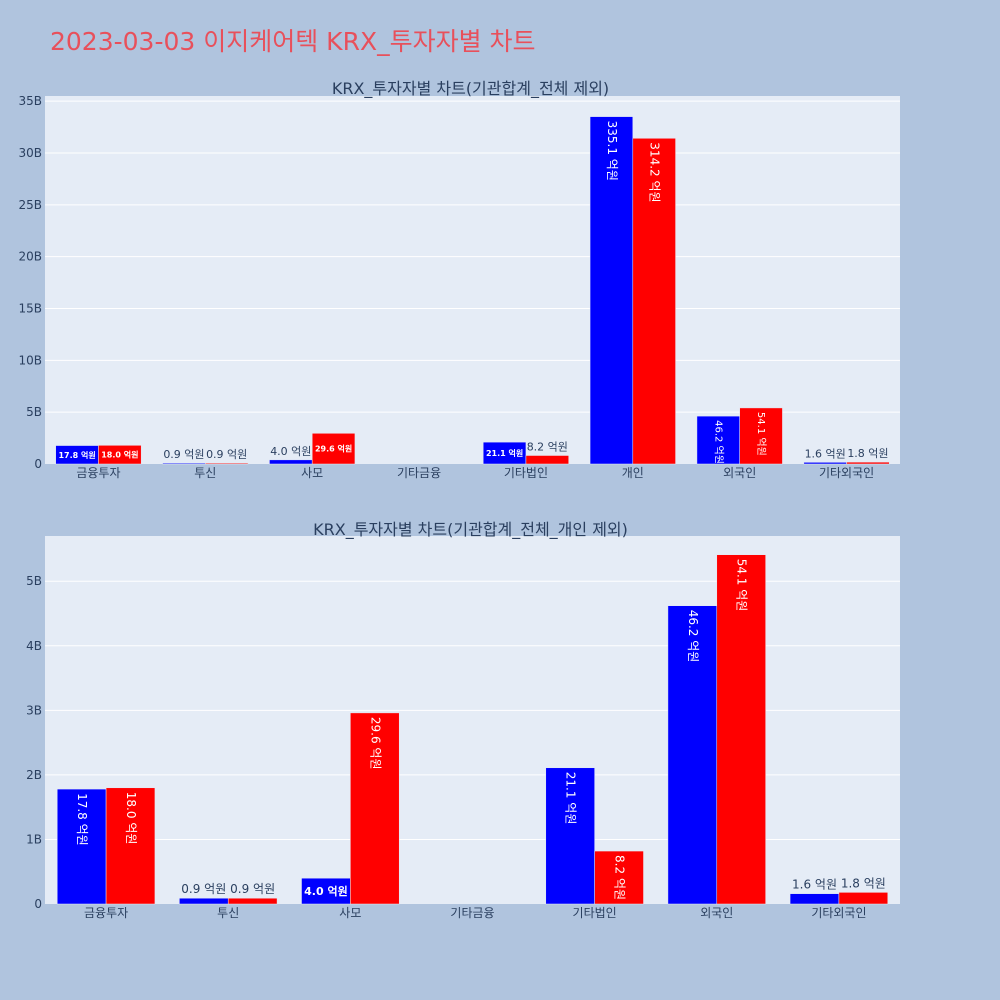  I want to click on y-tick-label: 10B, so click(30, 360).